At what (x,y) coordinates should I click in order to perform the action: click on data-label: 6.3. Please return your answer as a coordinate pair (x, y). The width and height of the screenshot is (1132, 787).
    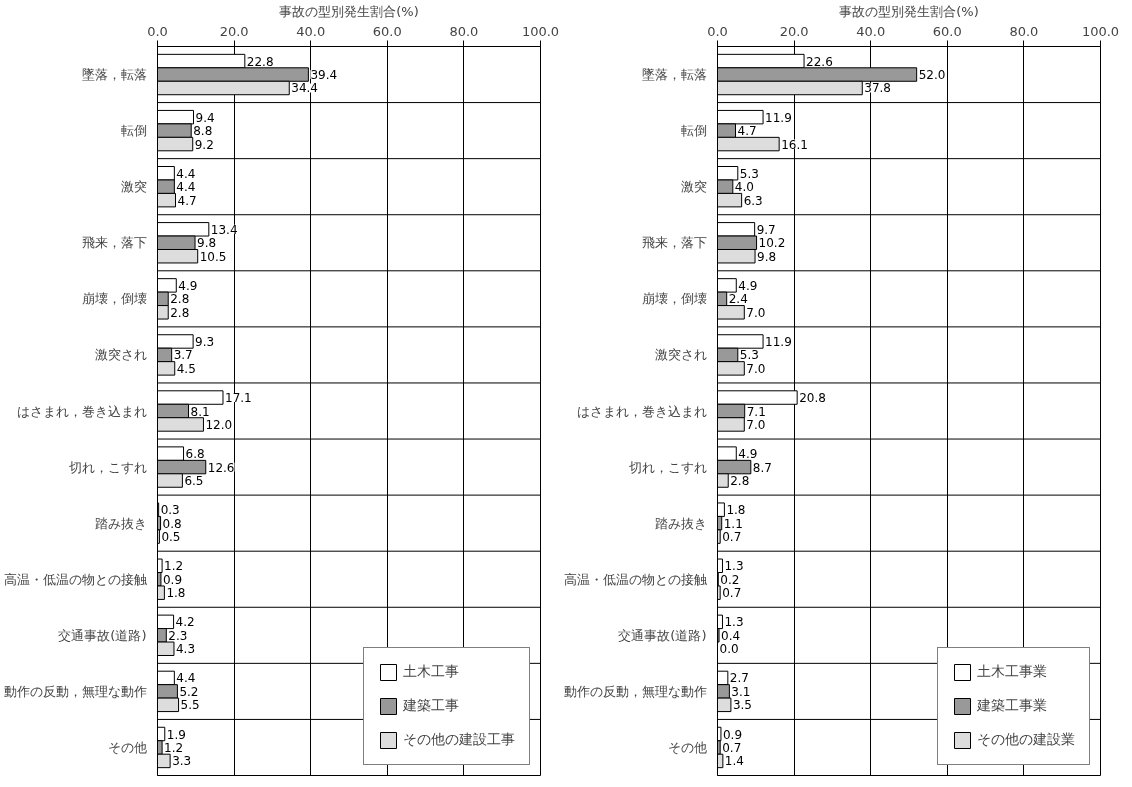
    Looking at the image, I should click on (753, 200).